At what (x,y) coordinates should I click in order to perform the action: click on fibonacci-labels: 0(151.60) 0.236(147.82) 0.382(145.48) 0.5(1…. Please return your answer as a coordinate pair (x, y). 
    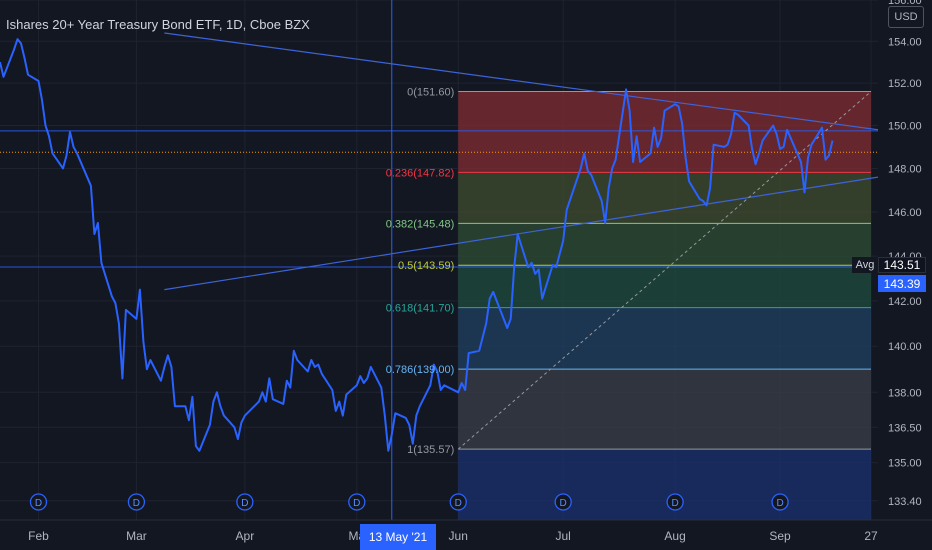
    Looking at the image, I should click on (420, 272).